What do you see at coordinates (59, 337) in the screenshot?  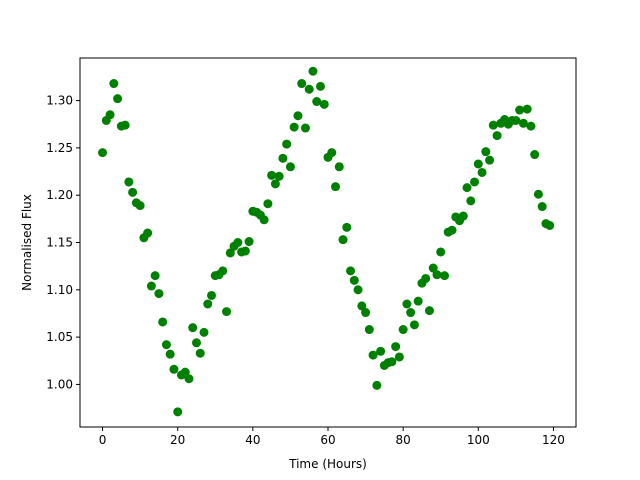 I see `y-tick-label: 1.05` at bounding box center [59, 337].